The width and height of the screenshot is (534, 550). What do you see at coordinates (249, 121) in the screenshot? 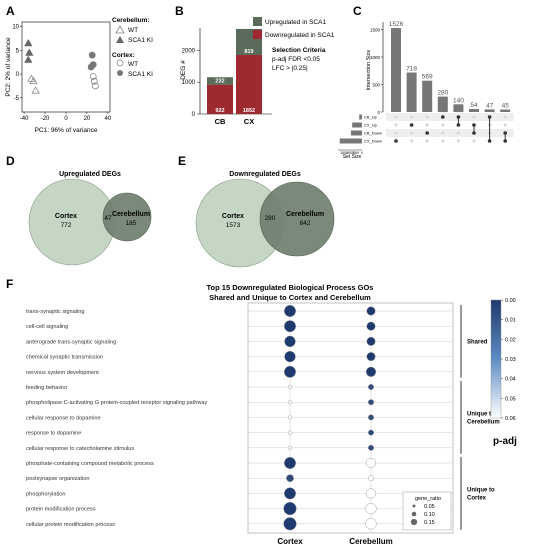
I see `deg-category-label: CX` at bounding box center [249, 121].